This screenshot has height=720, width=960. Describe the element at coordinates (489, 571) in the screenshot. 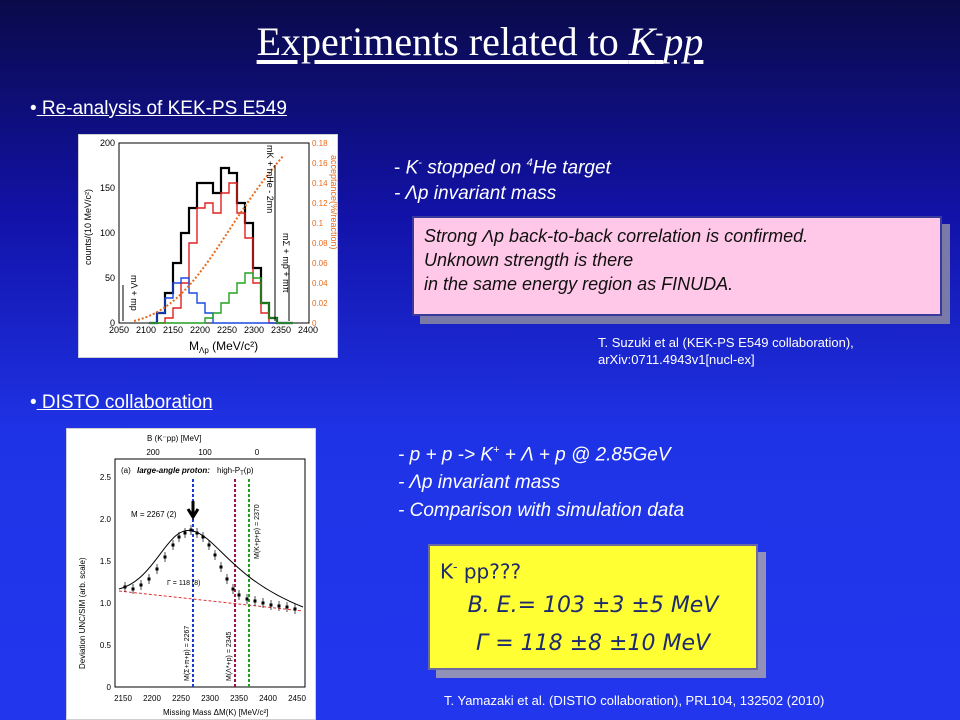

I see `box2-post: pp???` at that location.